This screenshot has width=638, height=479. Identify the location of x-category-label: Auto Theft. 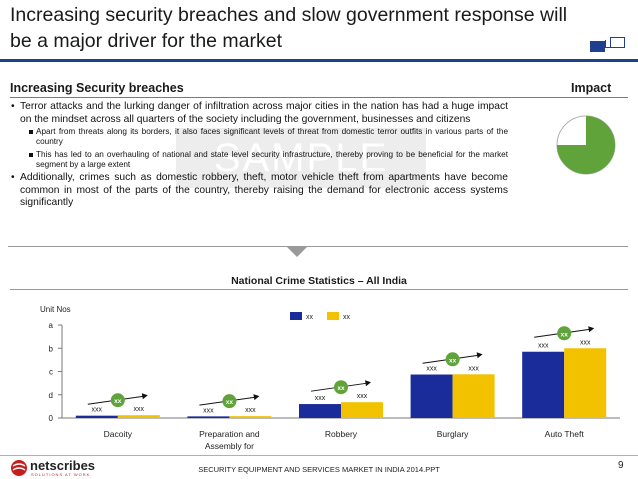
(565, 434).